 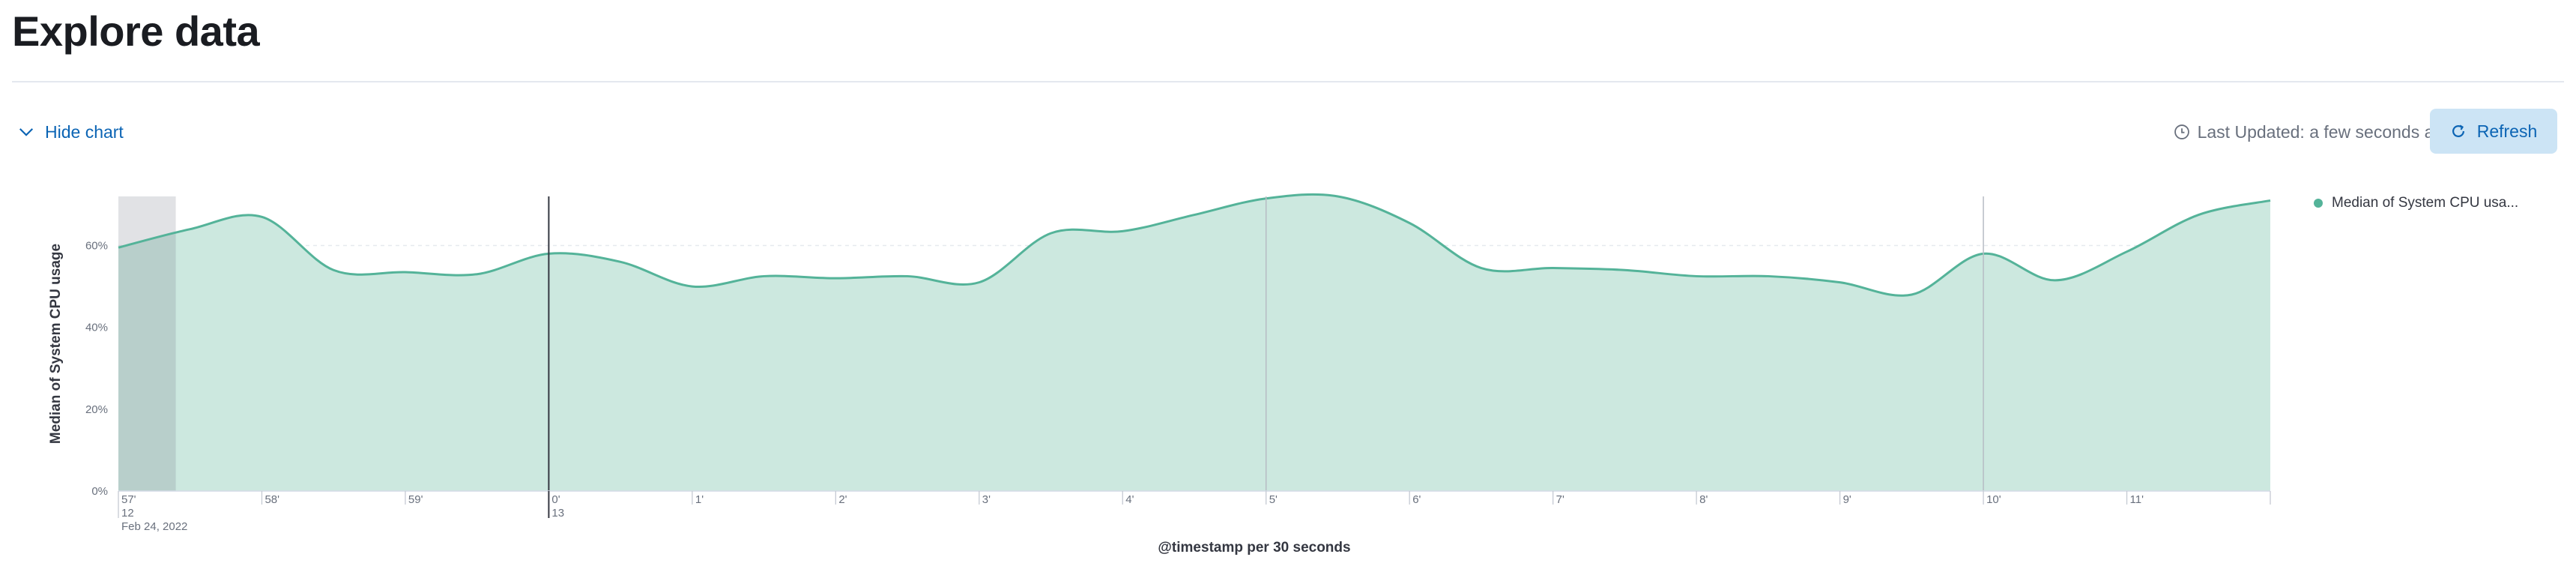 I want to click on x-tick-label: 2', so click(x=842, y=499).